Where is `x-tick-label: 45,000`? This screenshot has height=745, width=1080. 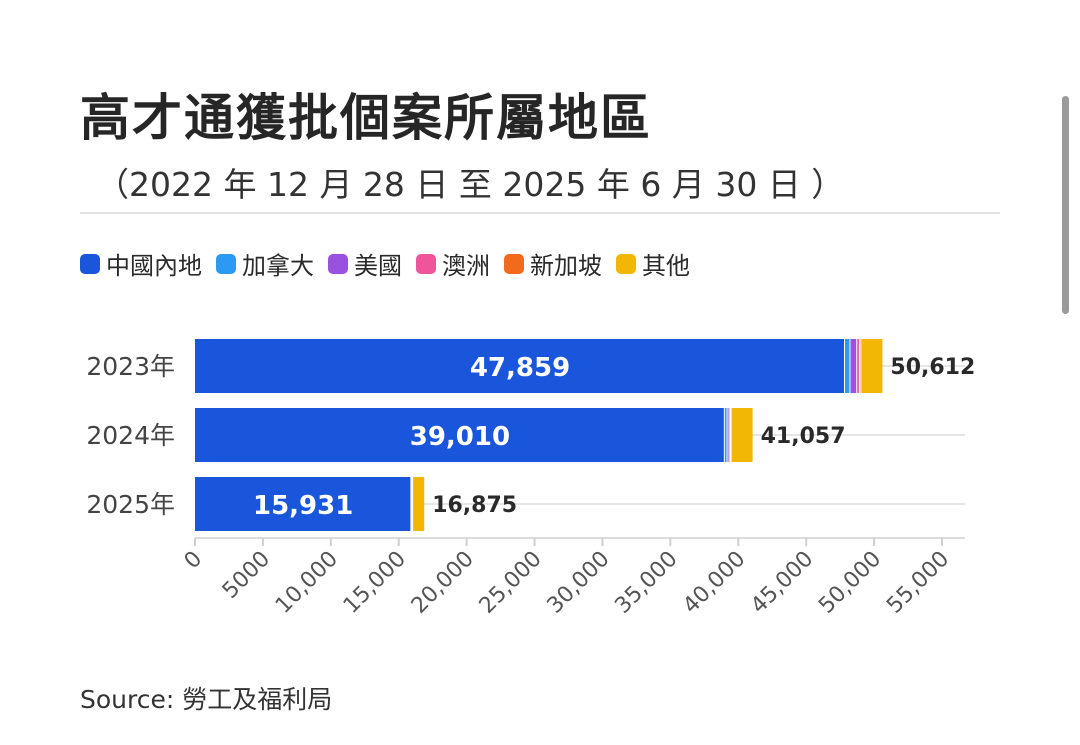
x-tick-label: 45,000 is located at coordinates (782, 583).